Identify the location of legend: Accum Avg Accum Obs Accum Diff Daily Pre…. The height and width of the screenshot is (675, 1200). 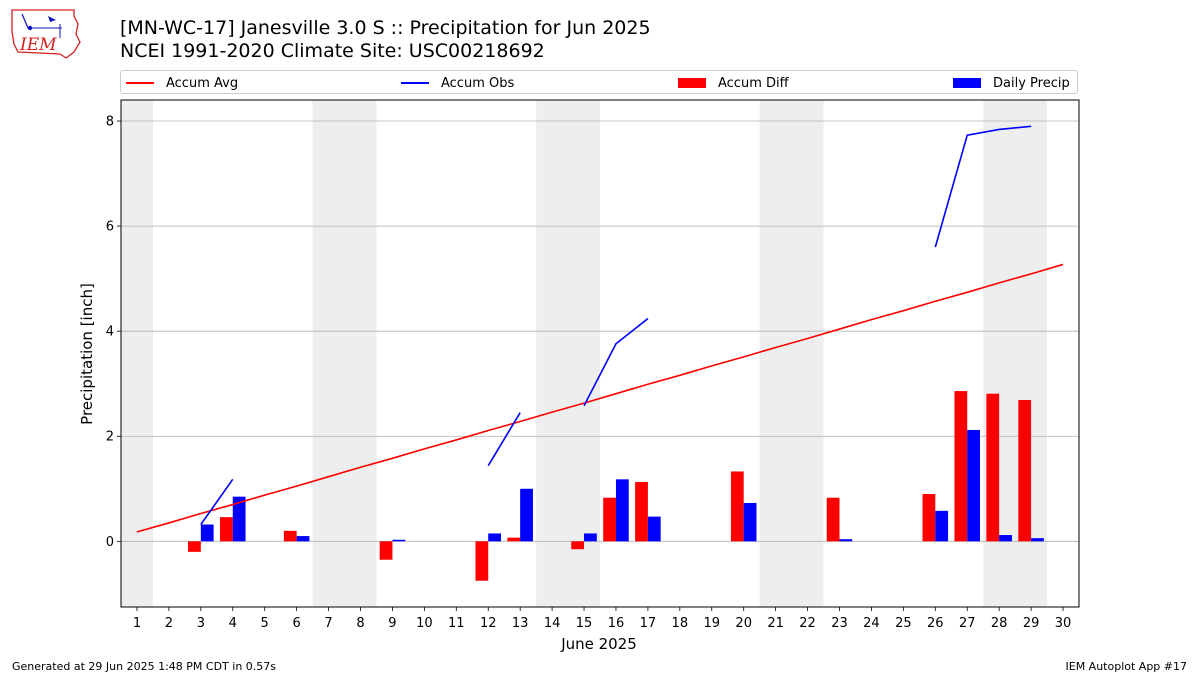
(599, 82).